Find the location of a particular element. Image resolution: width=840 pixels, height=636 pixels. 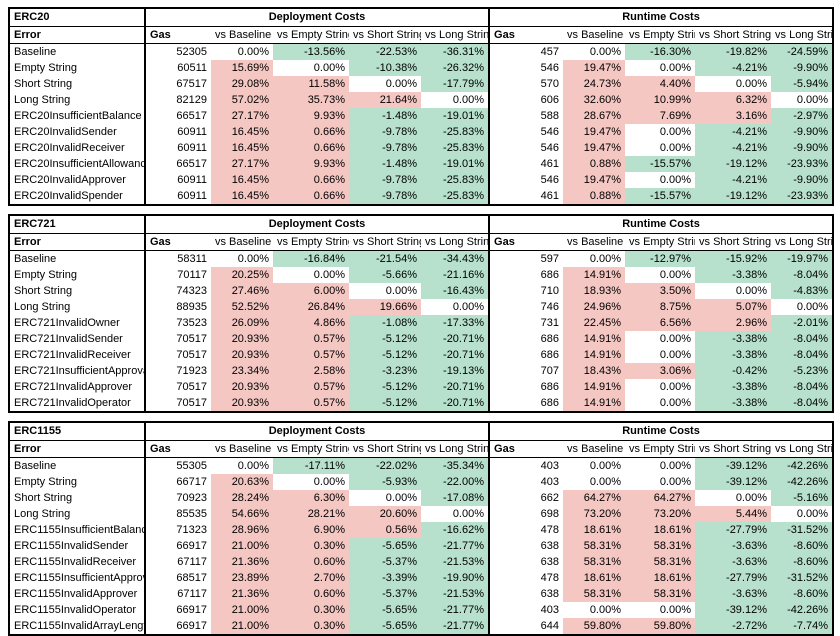

pct-value: -21.16% is located at coordinates (455, 275).